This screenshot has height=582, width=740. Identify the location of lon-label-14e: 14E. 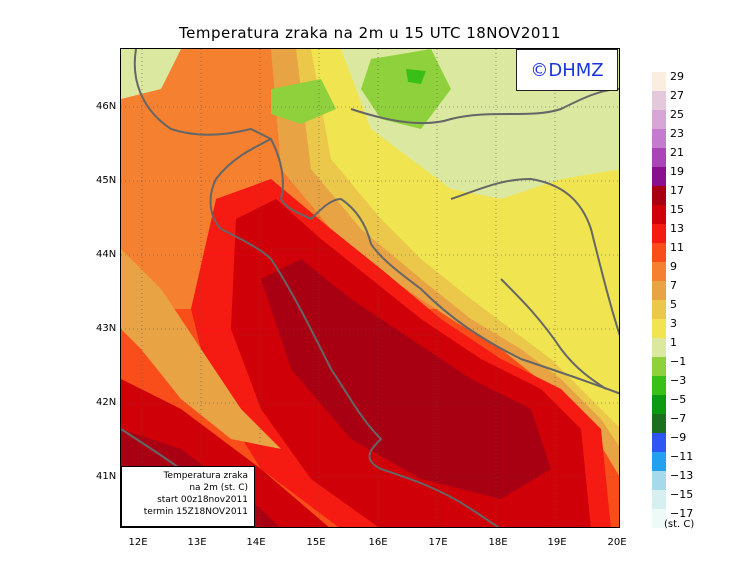
(256, 542).